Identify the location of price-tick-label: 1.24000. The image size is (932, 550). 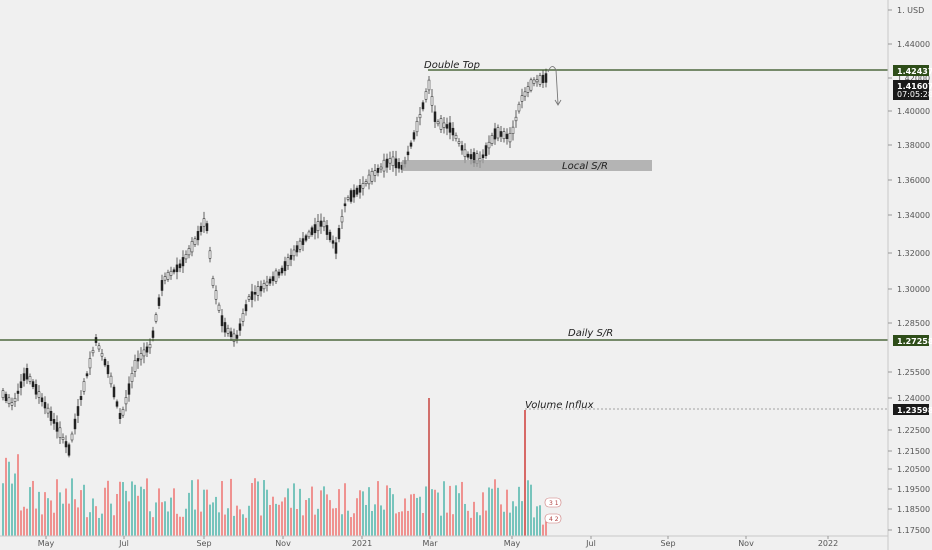
(913, 398).